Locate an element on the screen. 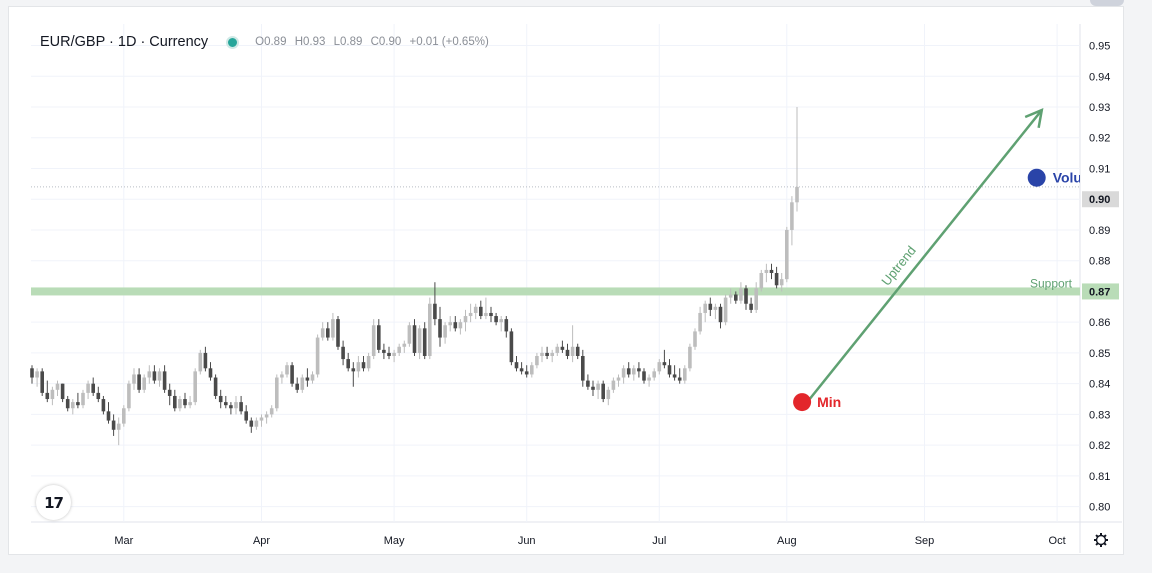 The width and height of the screenshot is (1152, 573). gear-icon is located at coordinates (1101, 540).